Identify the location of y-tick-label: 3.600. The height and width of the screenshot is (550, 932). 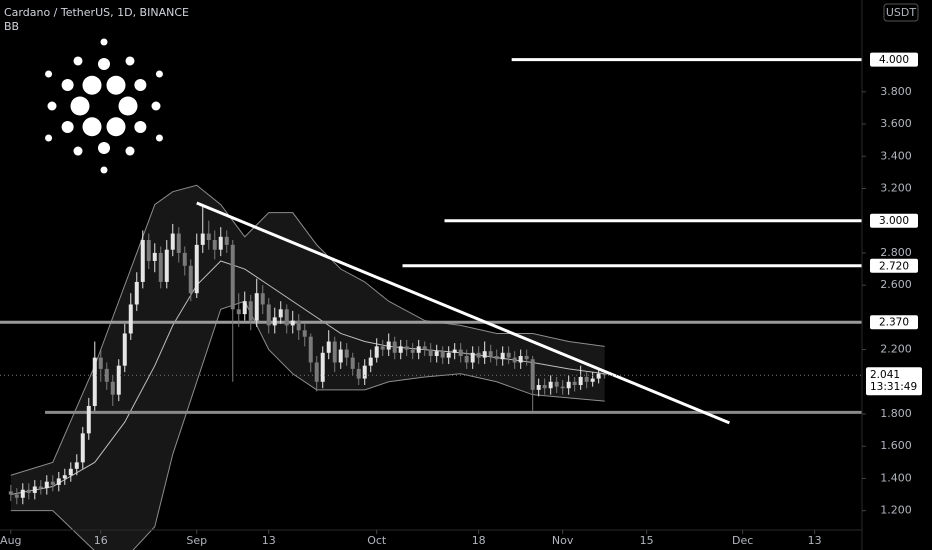
(896, 123).